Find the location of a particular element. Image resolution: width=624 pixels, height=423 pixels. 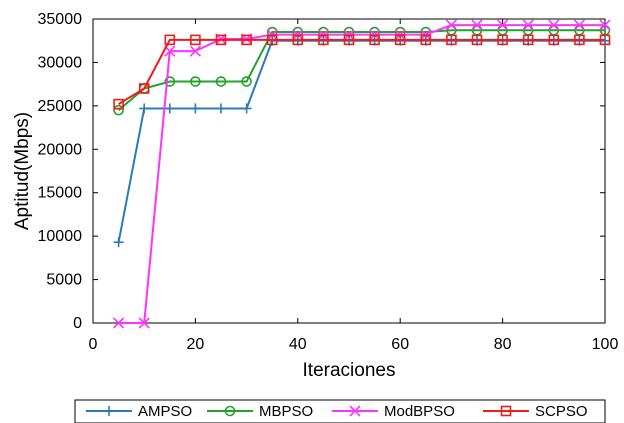

y-tick-label: 20000 is located at coordinates (60, 149).